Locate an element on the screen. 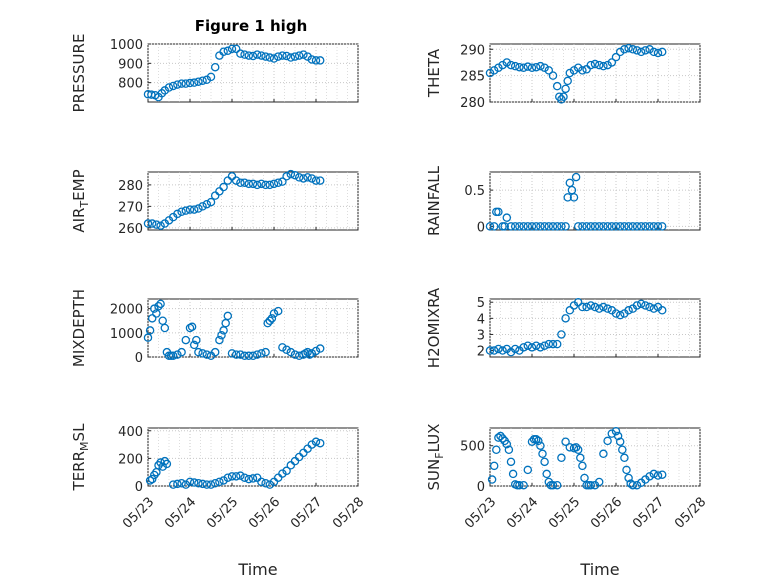 This screenshot has width=778, height=583. subplot-air_temp: 260 270 280 AIRTEMP is located at coordinates (214, 203).